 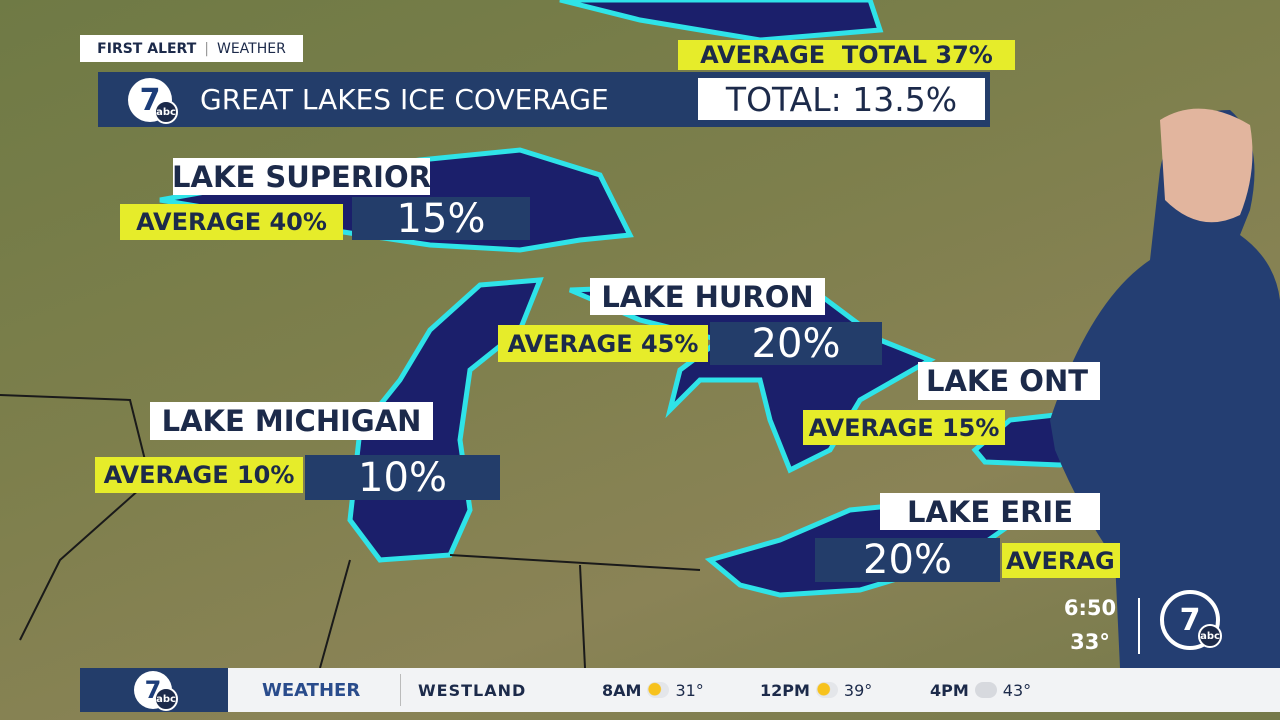 What do you see at coordinates (472, 690) in the screenshot?
I see `ticker-location: WESTLAND` at bounding box center [472, 690].